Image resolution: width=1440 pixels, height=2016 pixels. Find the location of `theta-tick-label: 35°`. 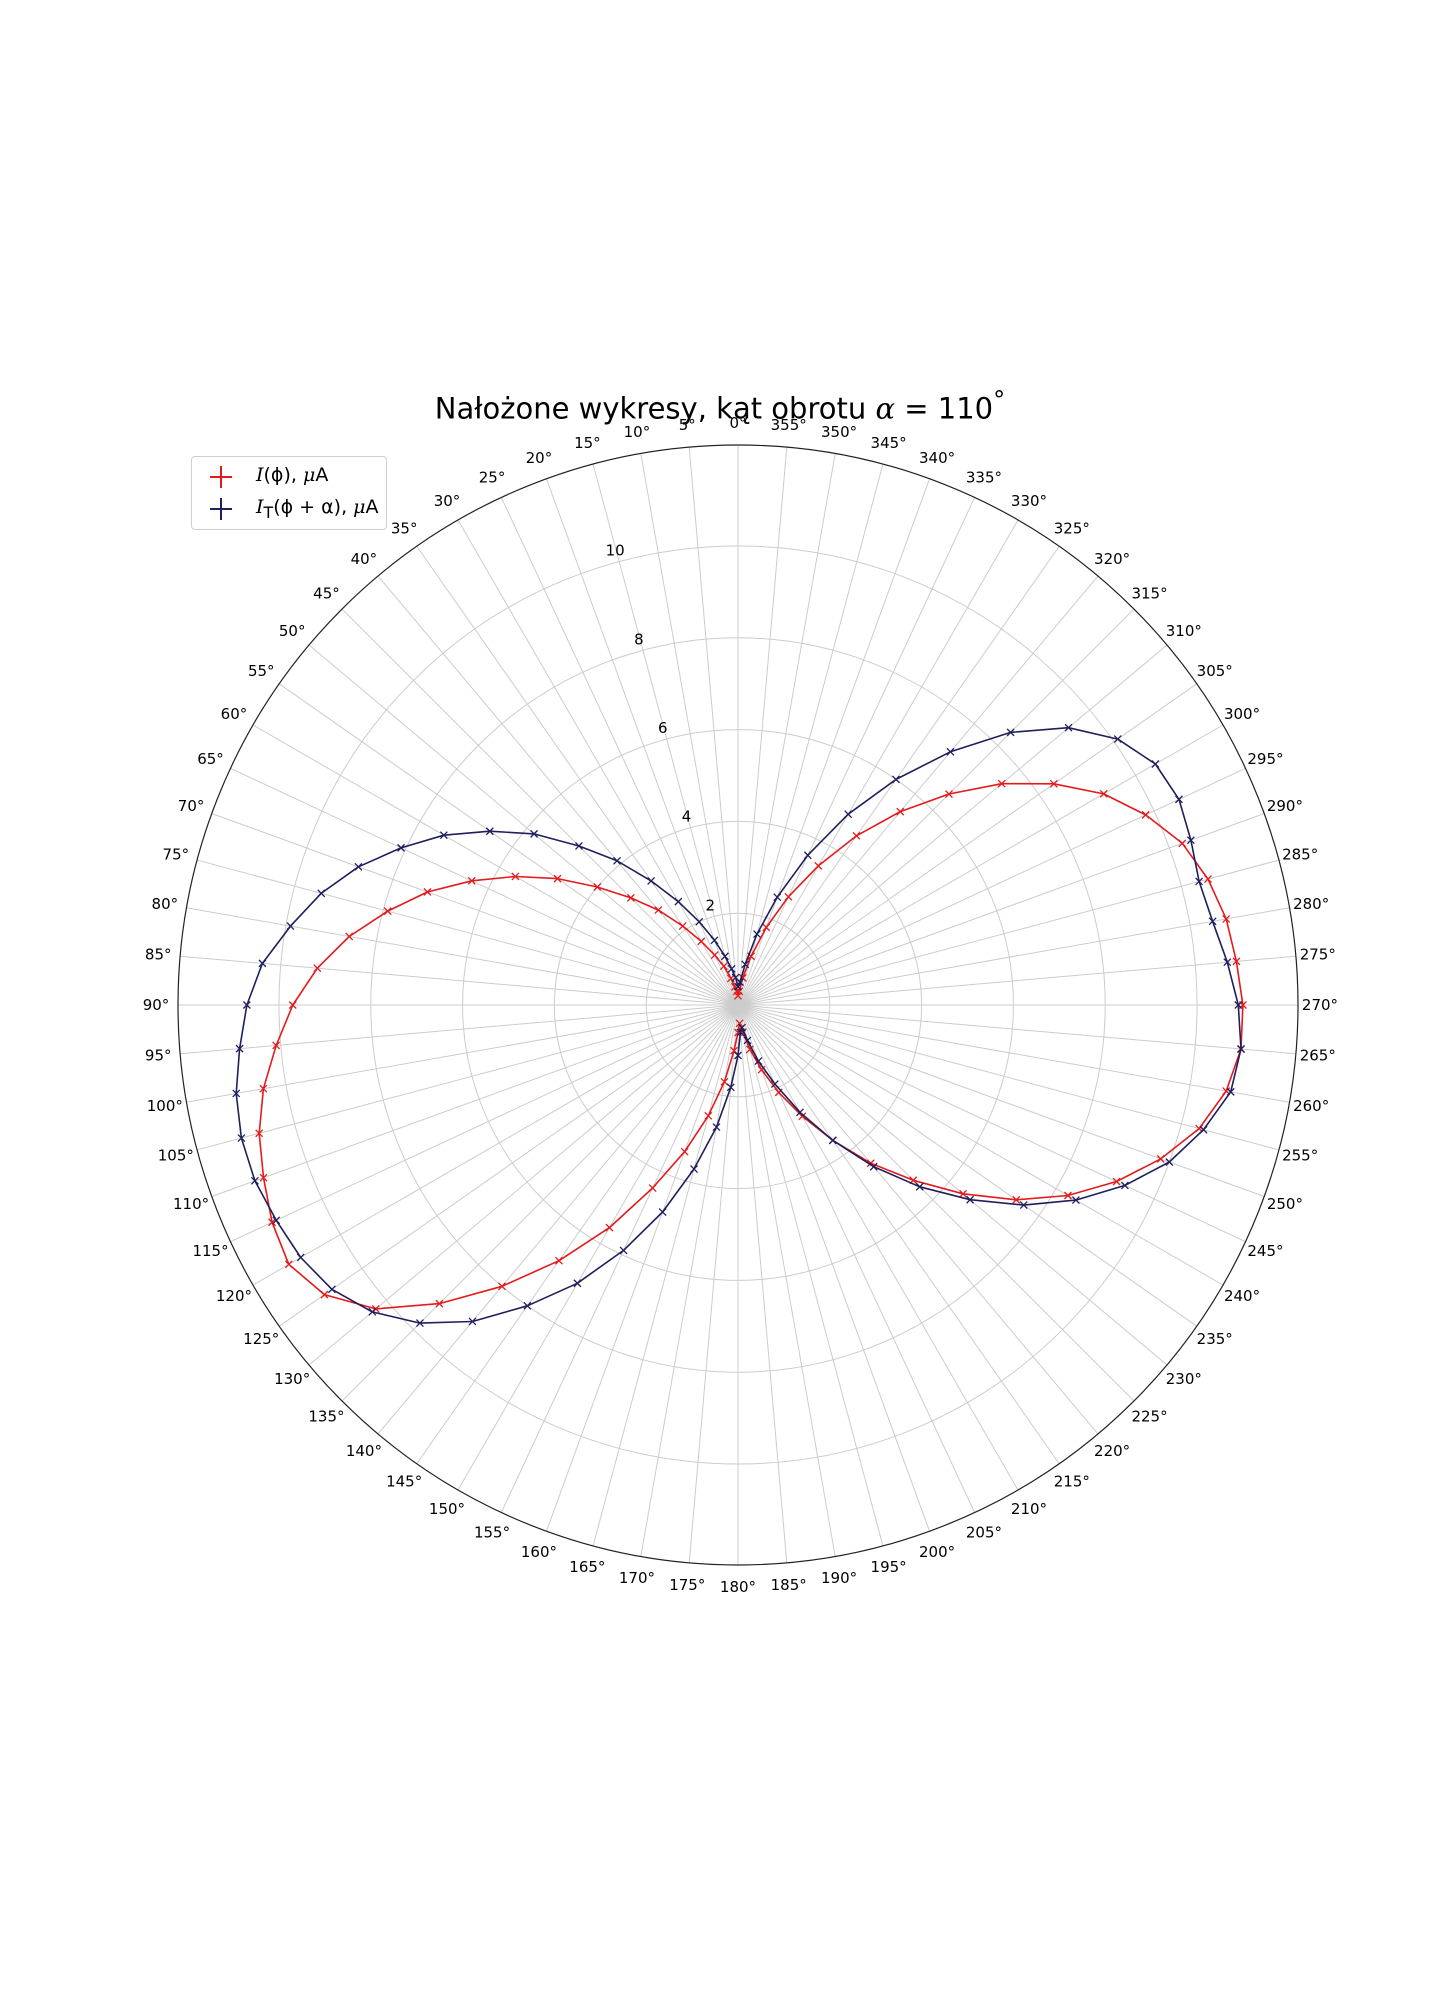

theta-tick-label: 35° is located at coordinates (404, 528).